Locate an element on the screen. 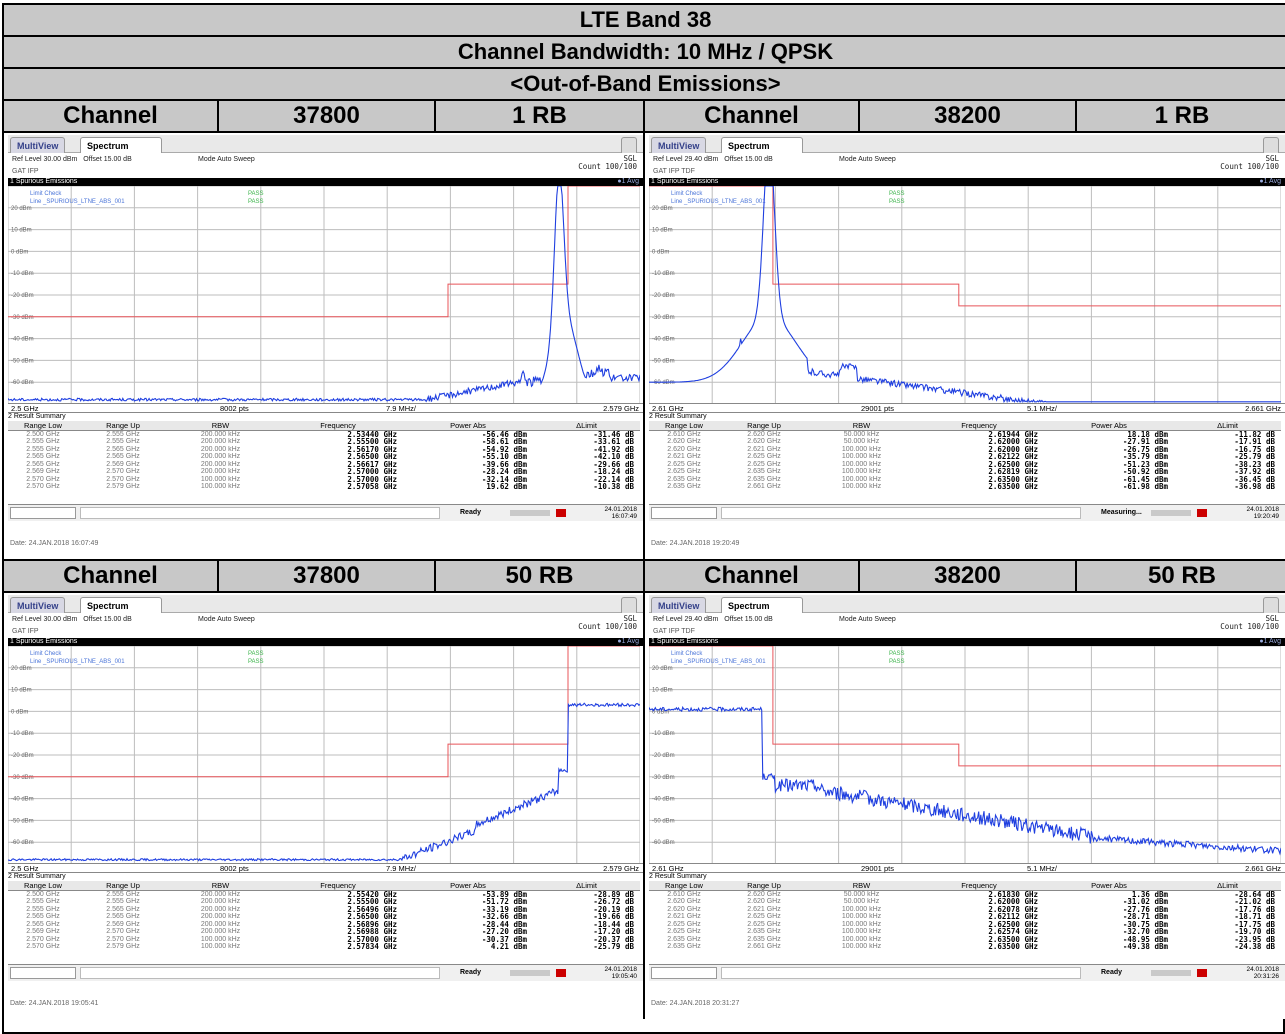  range-low-cell: 2.620 GHz is located at coordinates (684, 441).